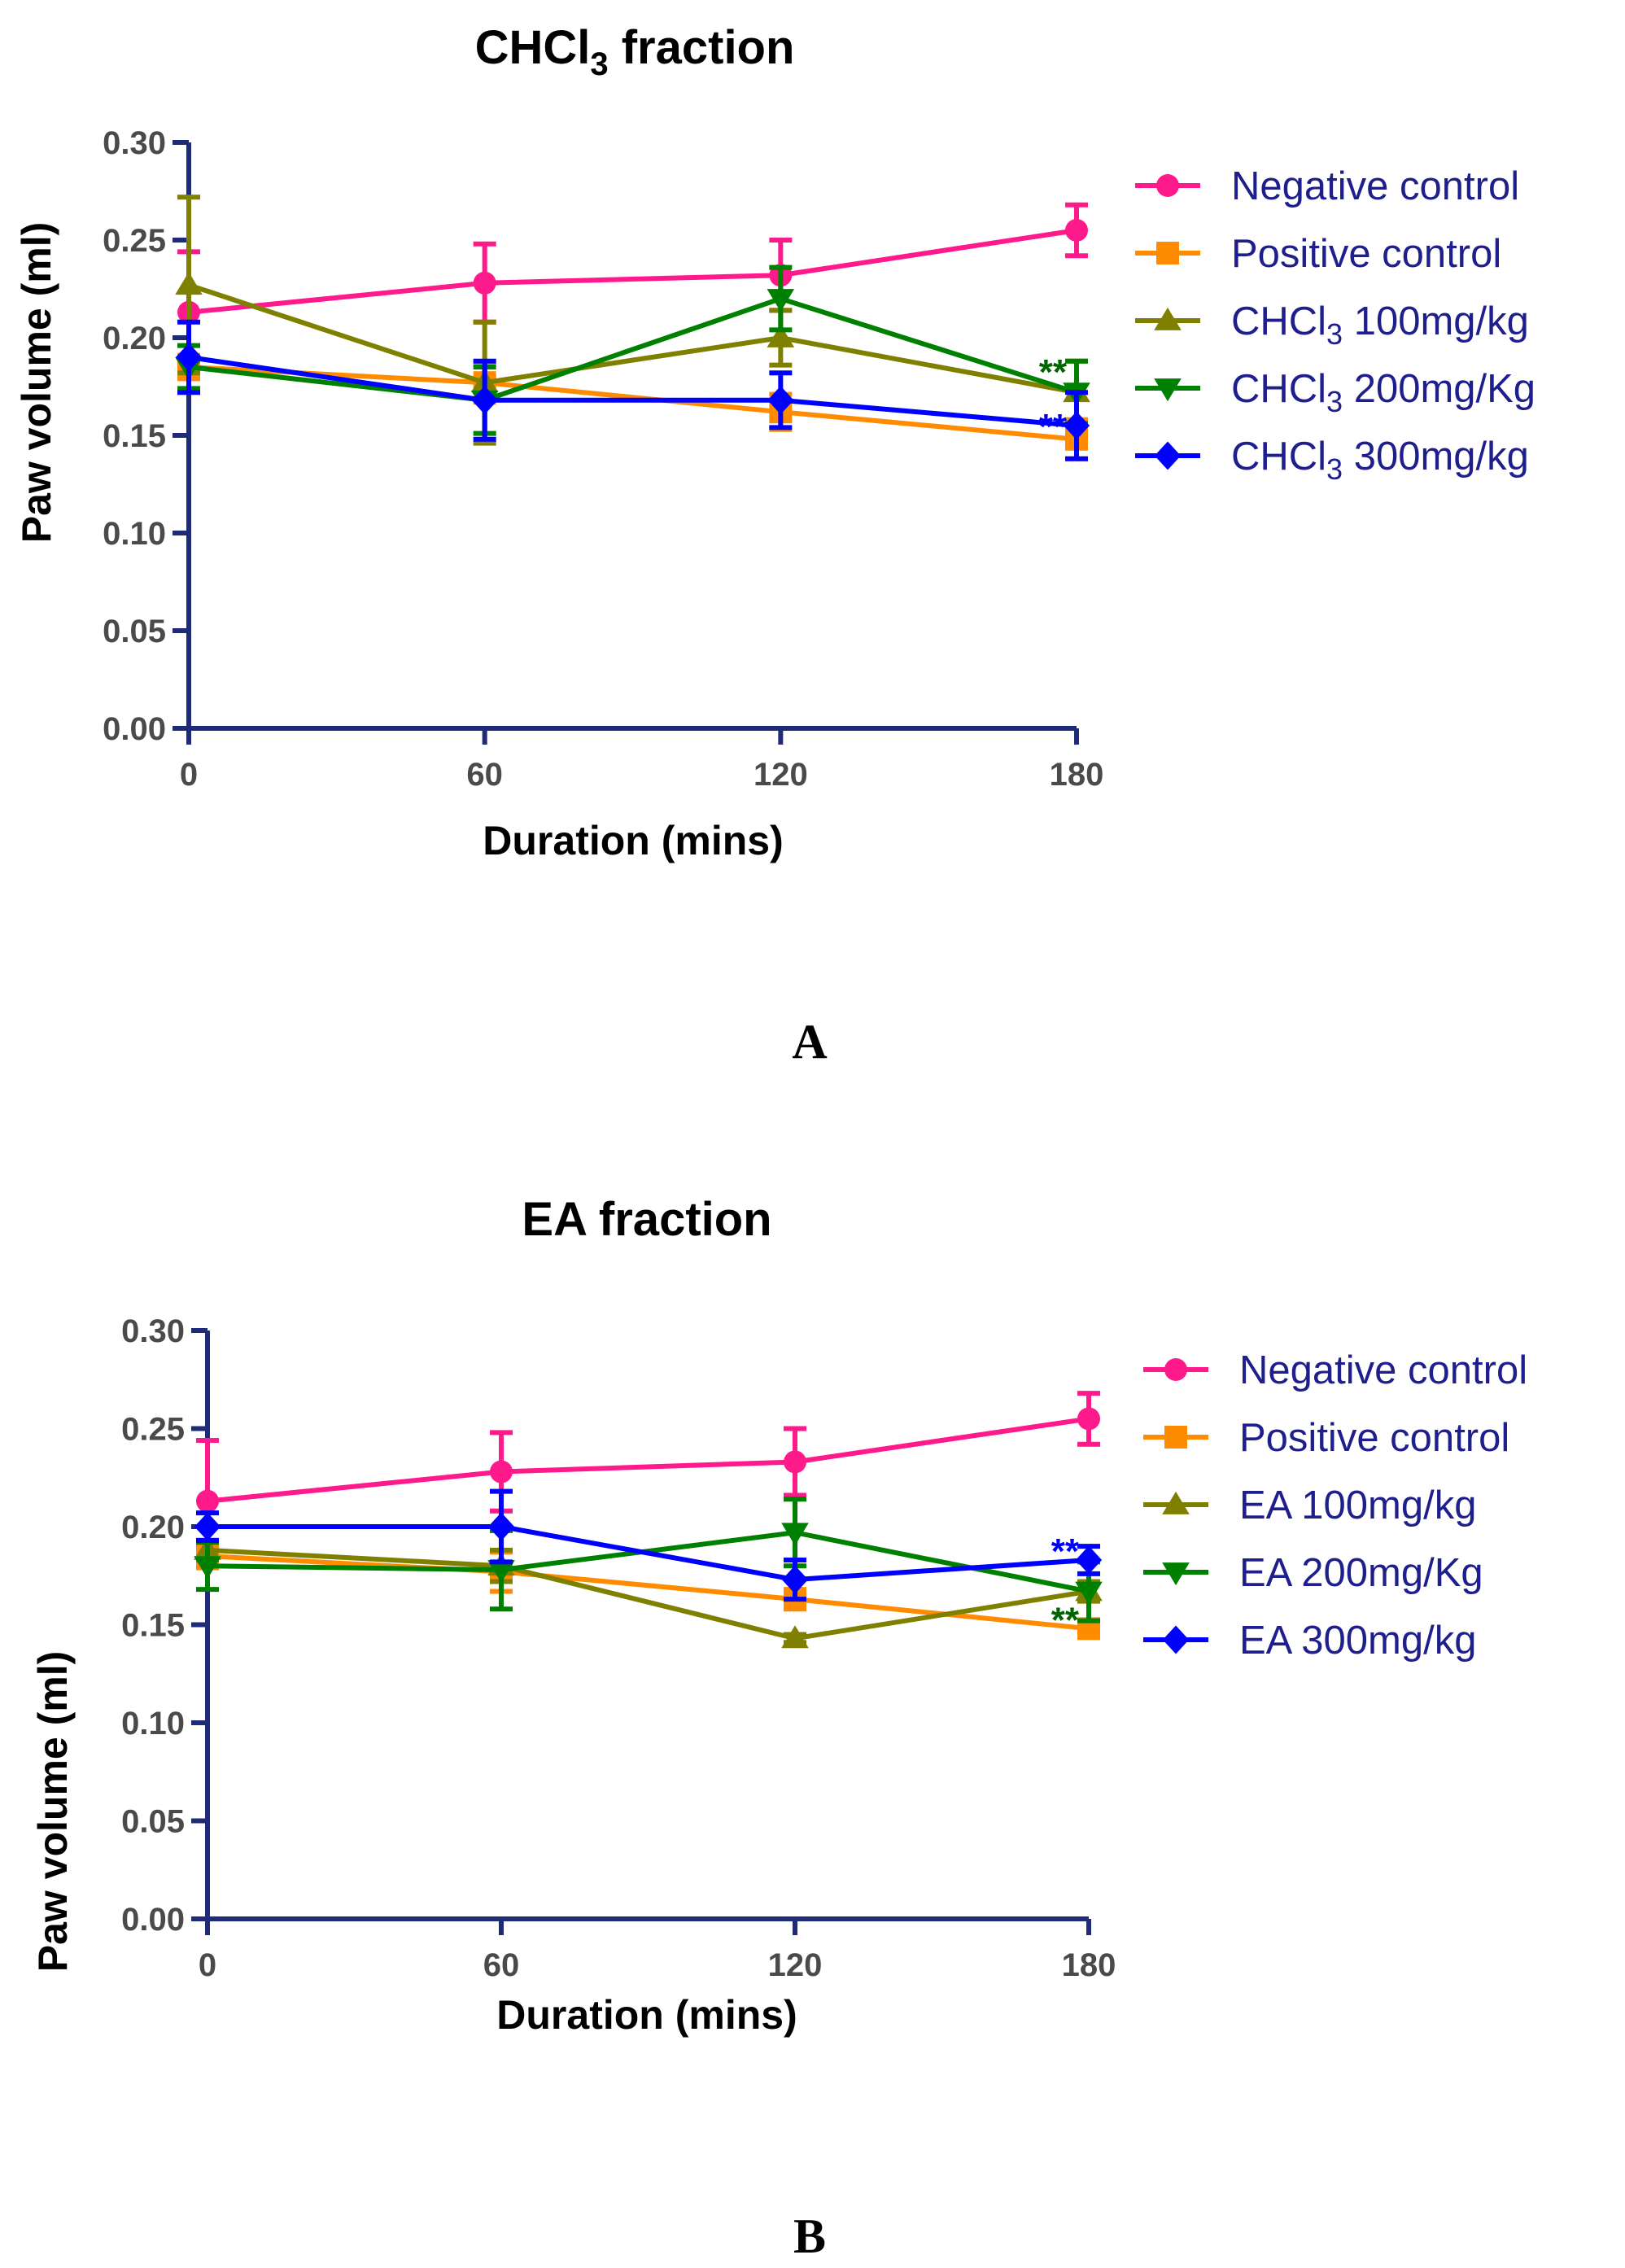 Image resolution: width=1625 pixels, height=2268 pixels. Describe the element at coordinates (1380, 325) in the screenshot. I see `legend-label: CHCl3 100mg/kg` at that location.